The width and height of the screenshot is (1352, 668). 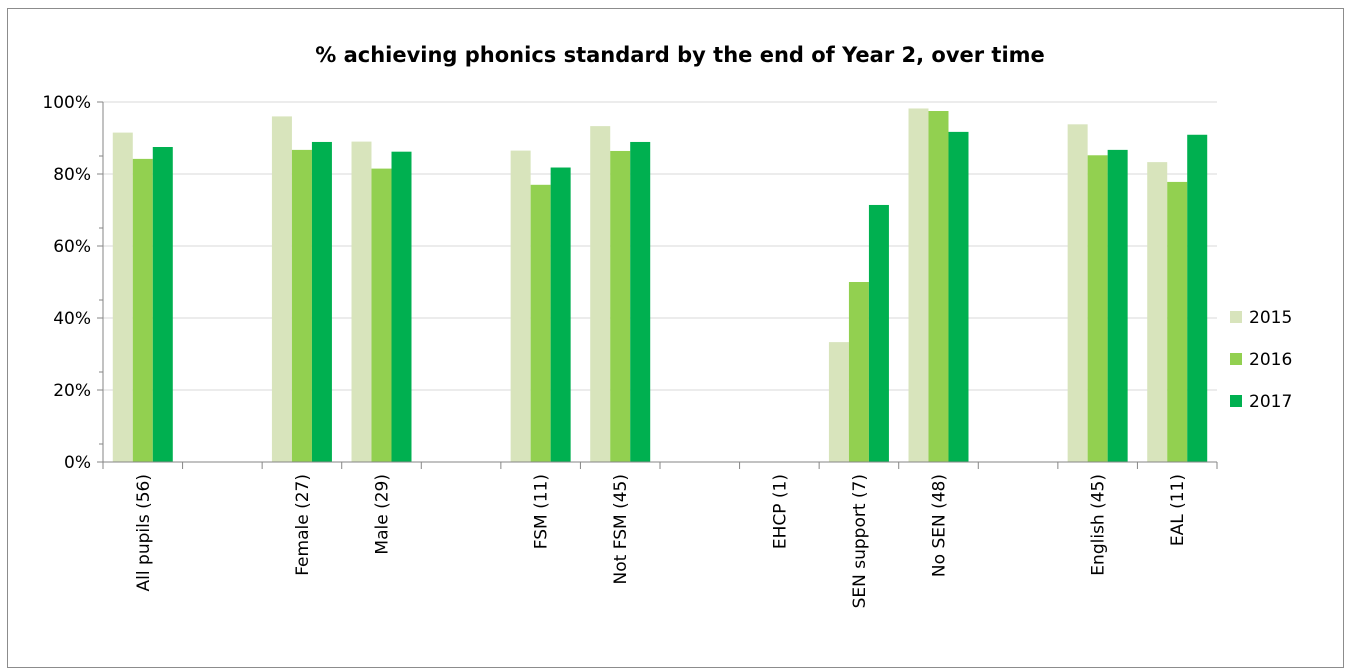 I want to click on legend-label: 2015, so click(x=1270, y=318).